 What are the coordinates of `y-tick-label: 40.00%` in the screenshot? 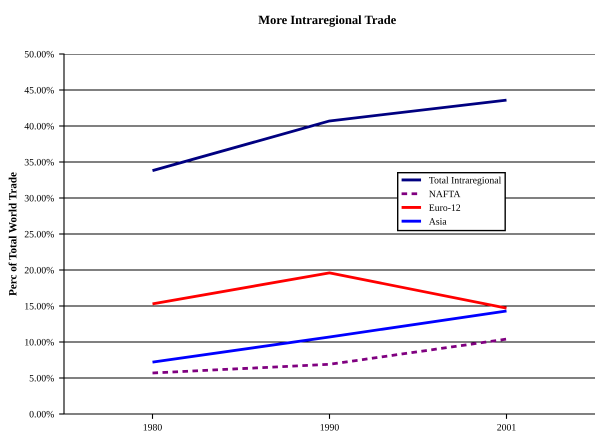 It's located at (39, 126).